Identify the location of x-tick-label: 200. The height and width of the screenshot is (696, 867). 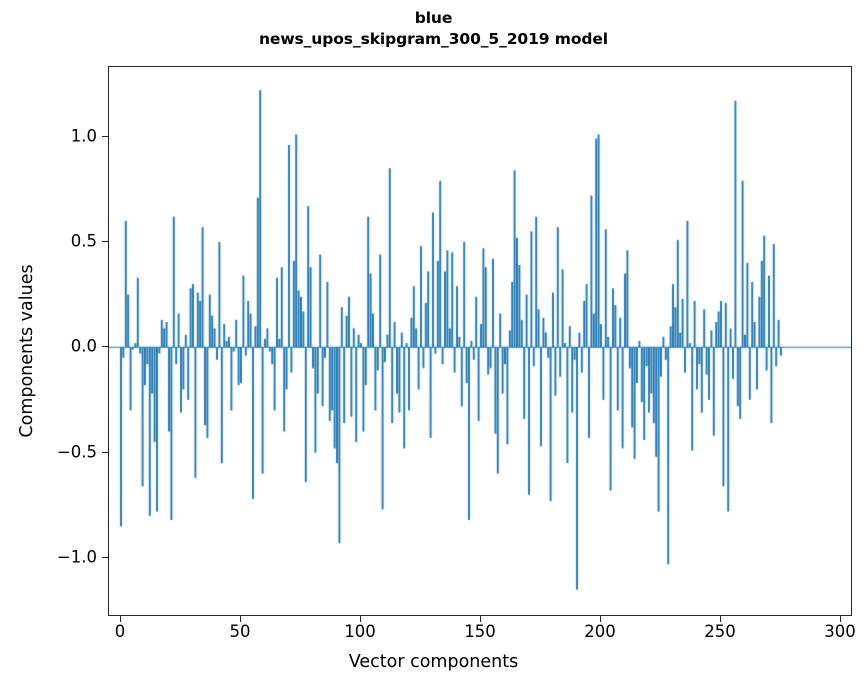
(600, 631).